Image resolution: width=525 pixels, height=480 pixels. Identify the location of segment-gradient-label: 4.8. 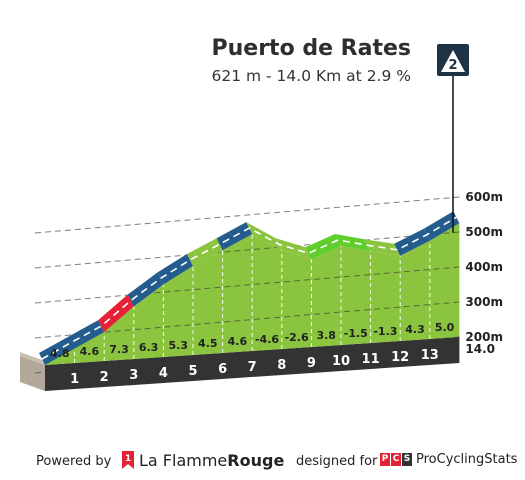
(60, 353).